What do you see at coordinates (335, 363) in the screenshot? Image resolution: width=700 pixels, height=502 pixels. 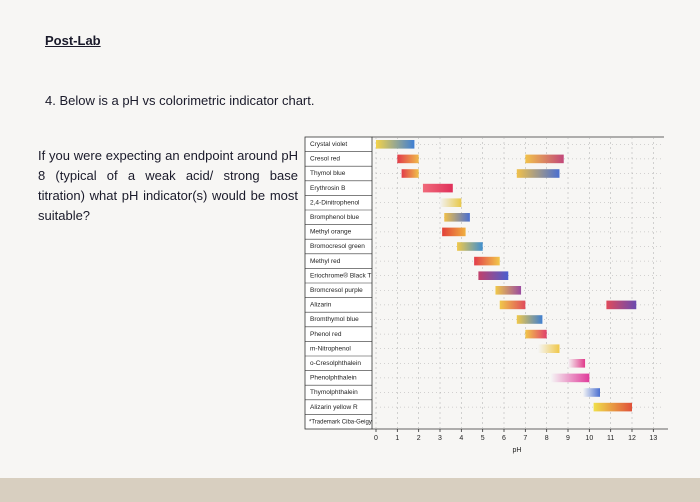 I see `indicator-label: o-Cresolphthalein` at bounding box center [335, 363].